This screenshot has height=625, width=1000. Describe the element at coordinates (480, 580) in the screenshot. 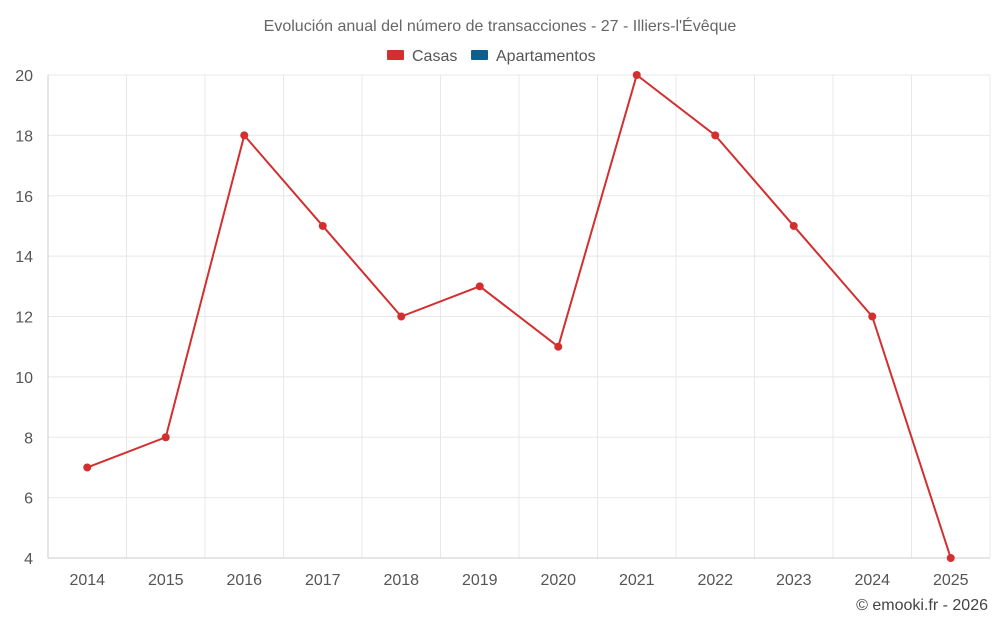

I see `x-tick-label: 2019` at that location.